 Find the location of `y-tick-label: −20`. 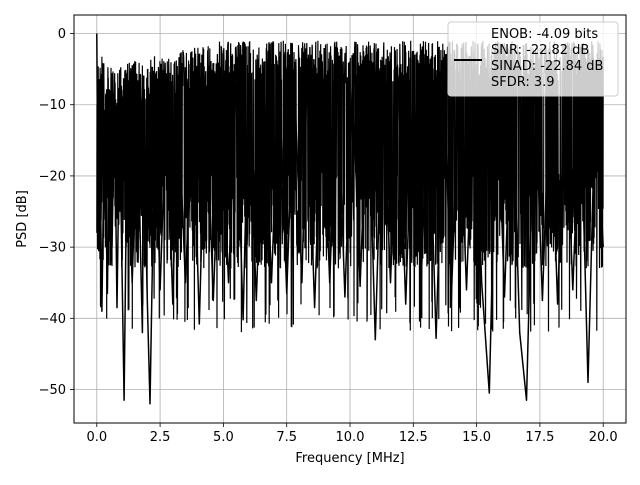

y-tick-label: −20 is located at coordinates (52, 176).